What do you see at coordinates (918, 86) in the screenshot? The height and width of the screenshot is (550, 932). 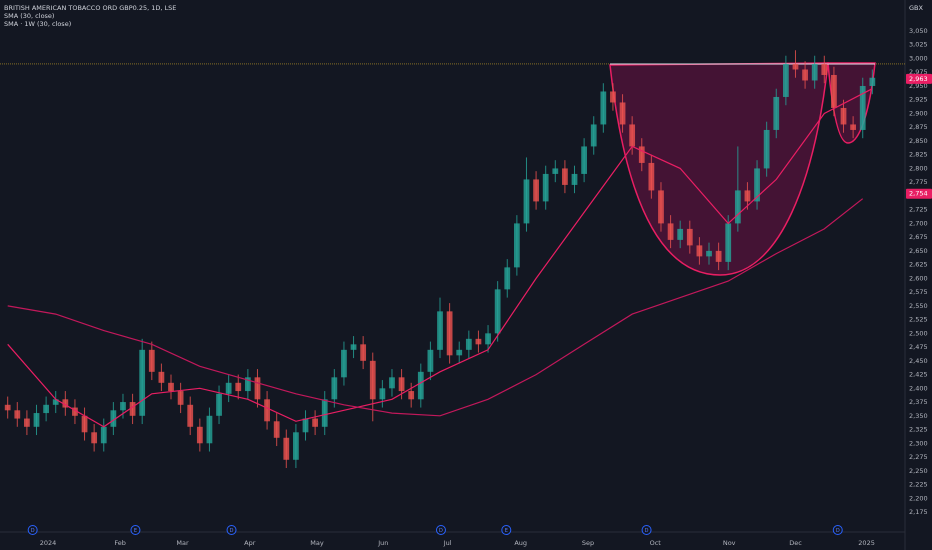 I see `y-tick-label: 2,950` at bounding box center [918, 86].